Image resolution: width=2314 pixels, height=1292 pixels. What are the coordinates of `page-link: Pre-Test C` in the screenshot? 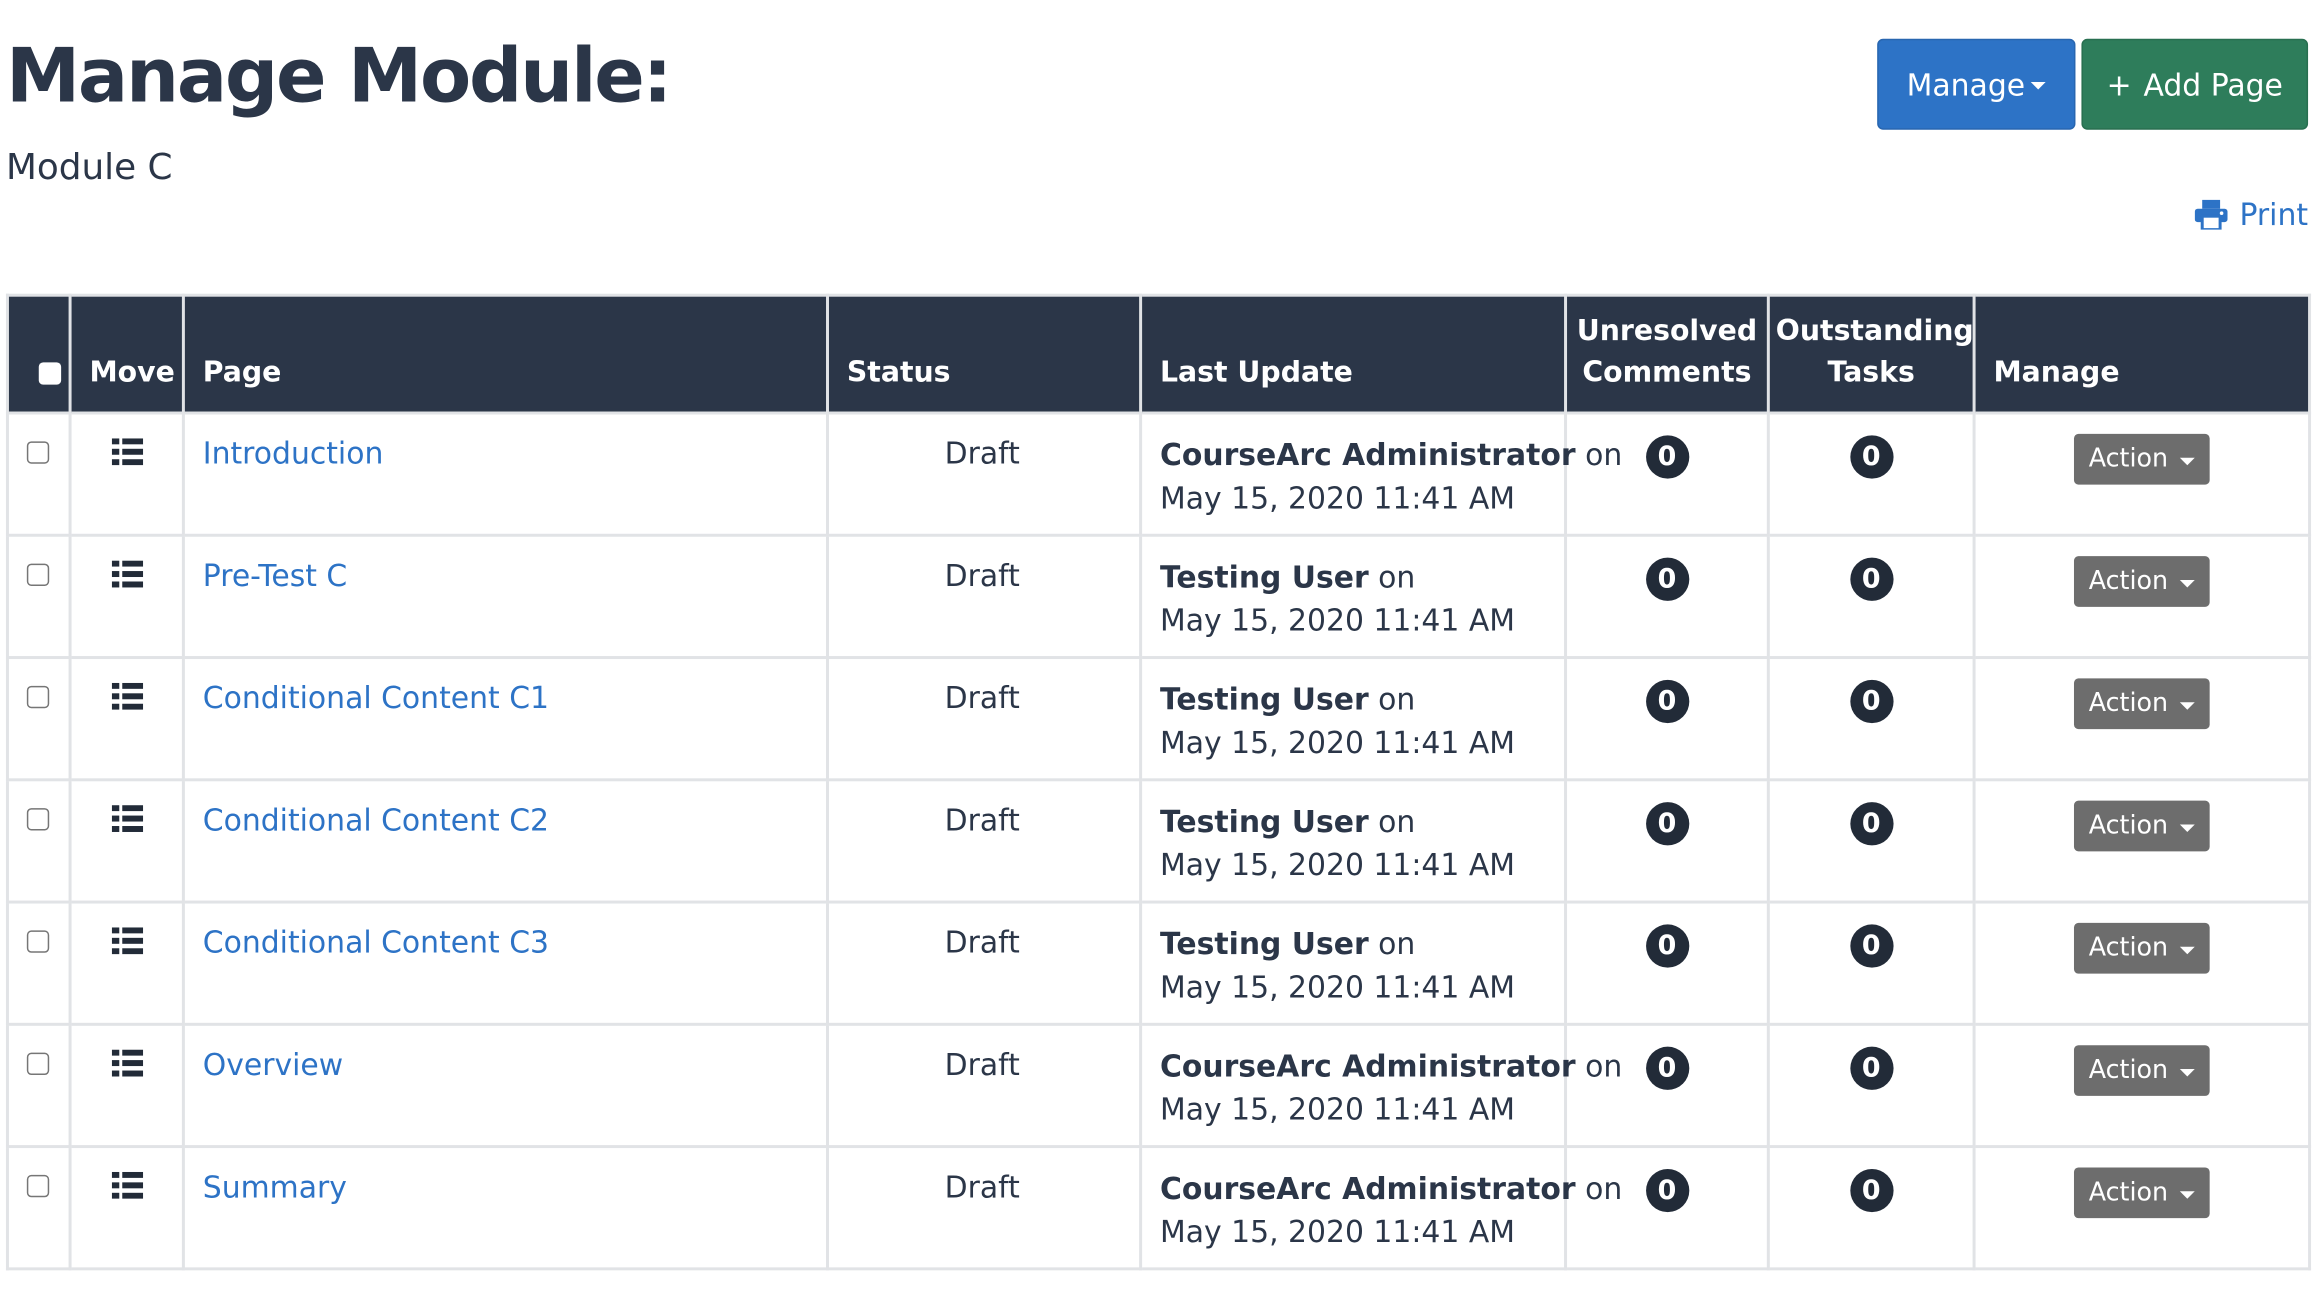 It's located at (275, 575).